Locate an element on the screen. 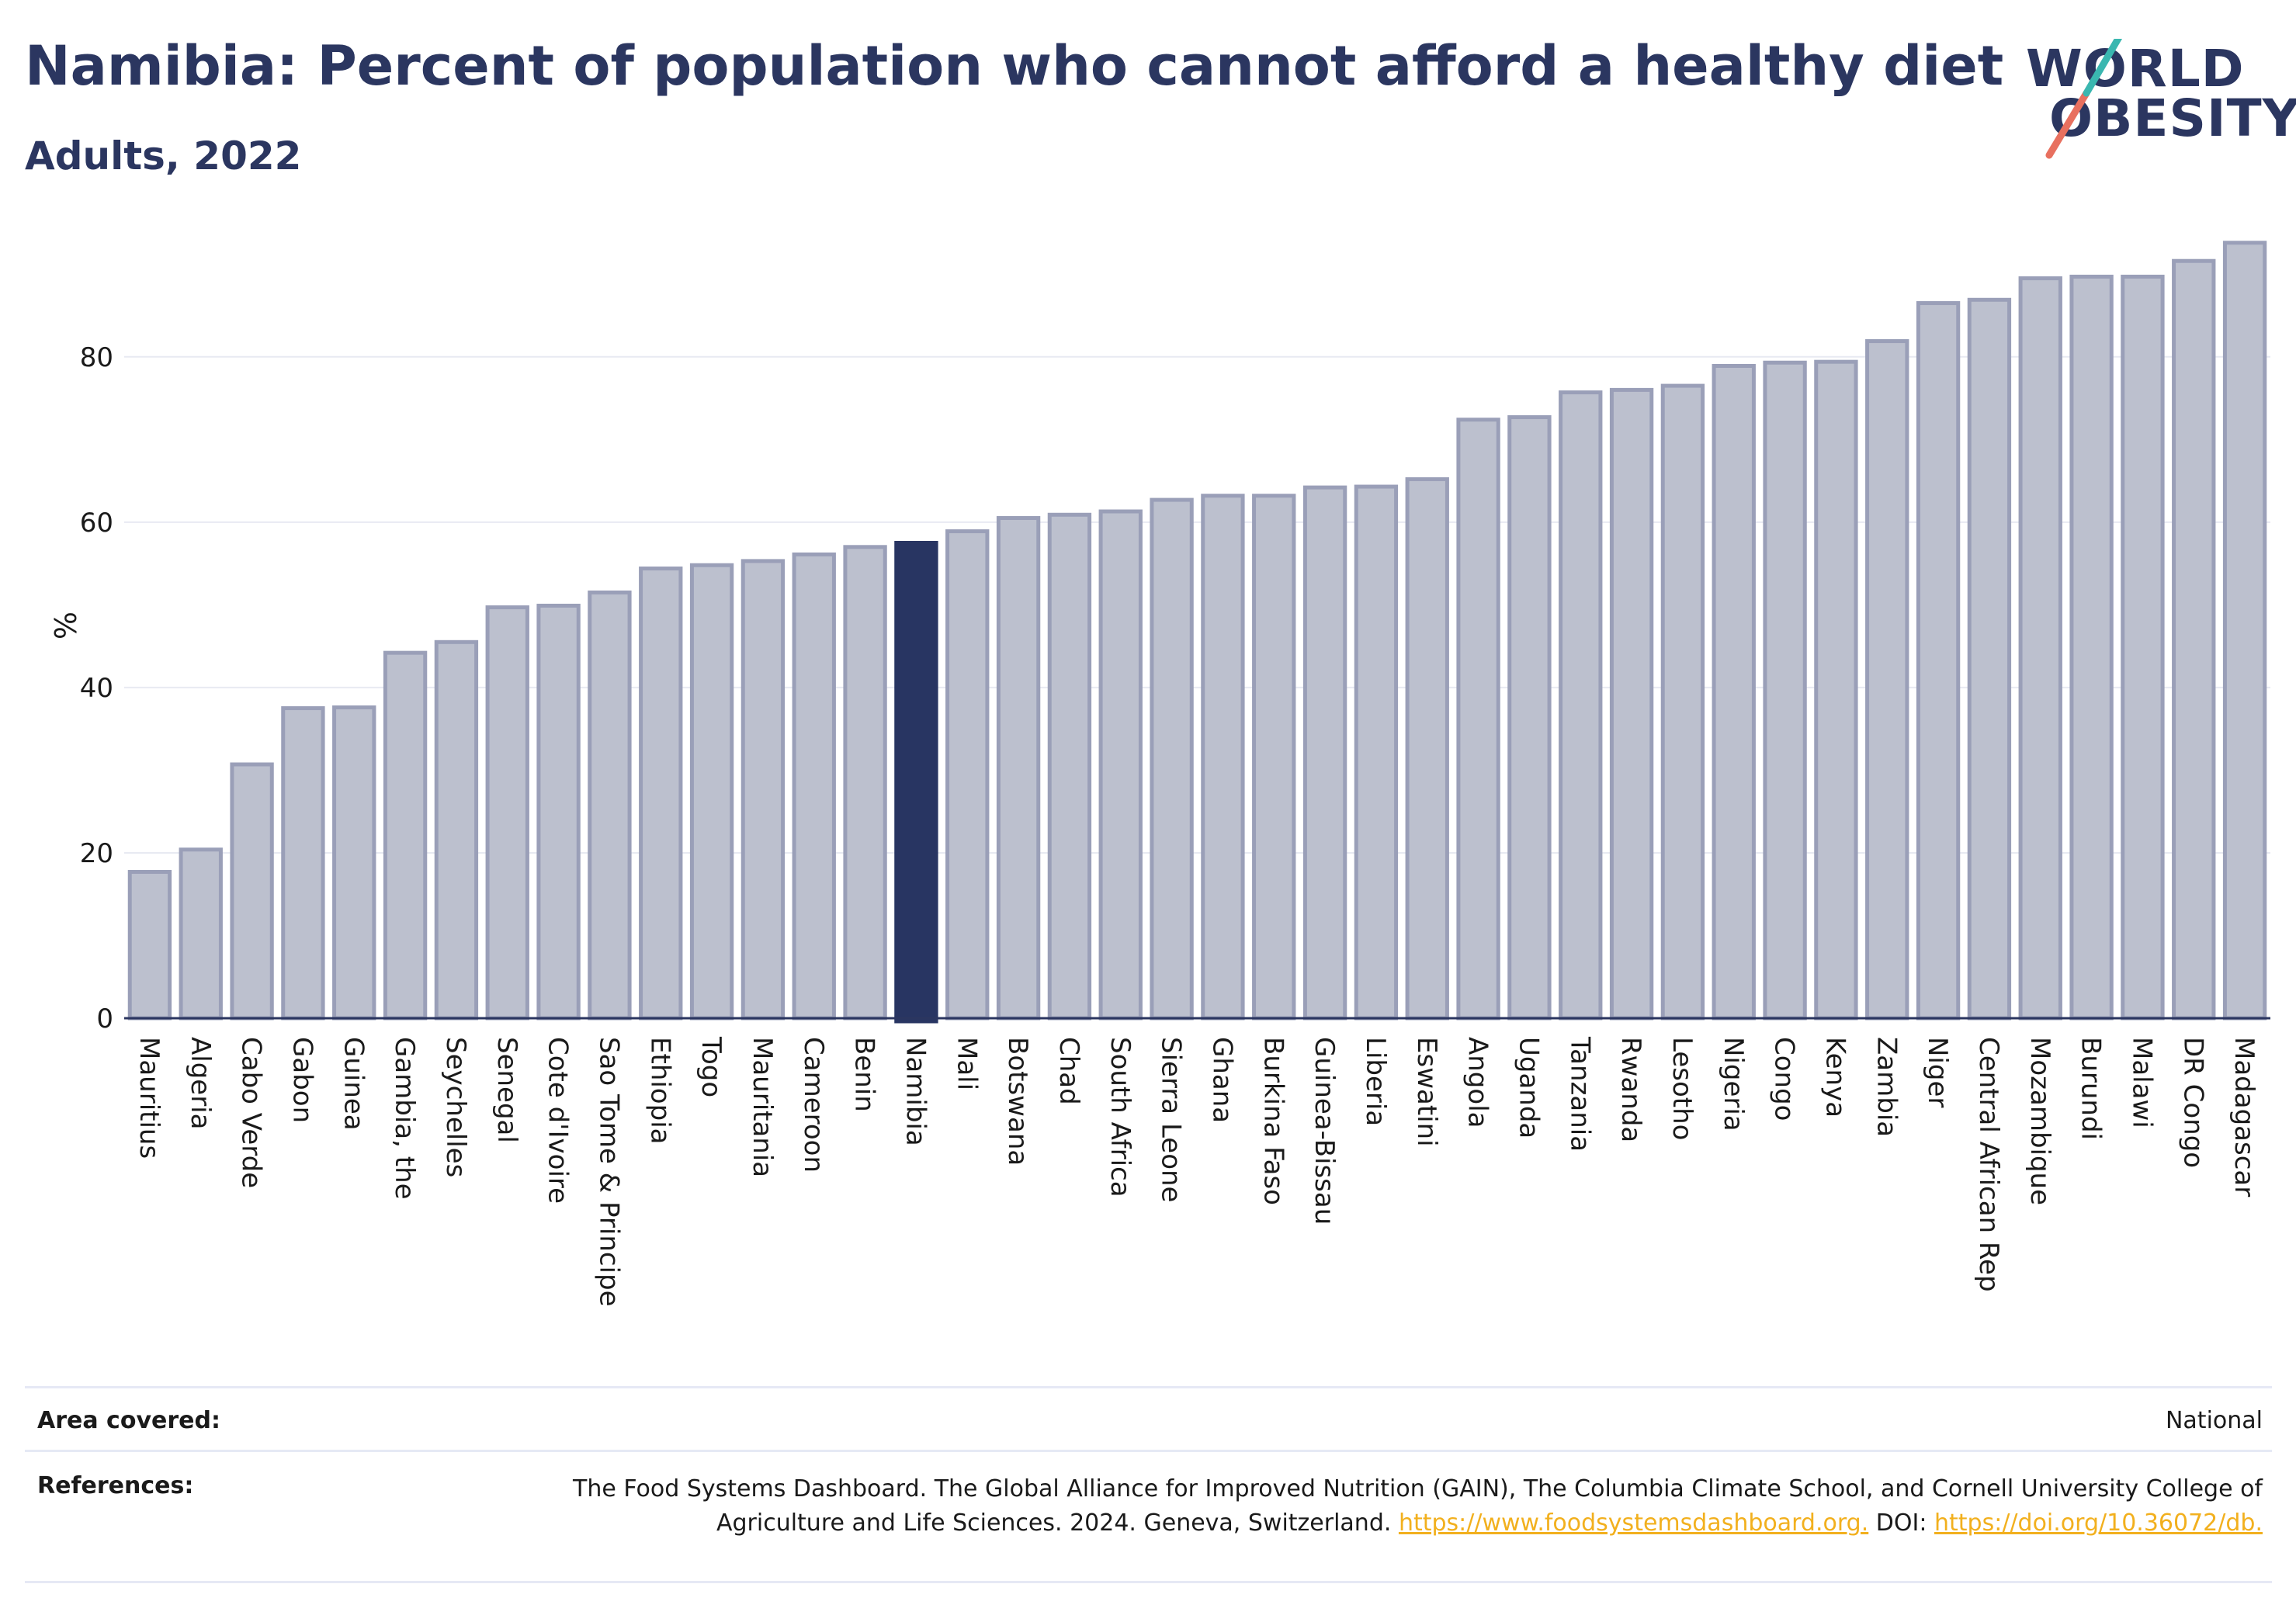 The width and height of the screenshot is (2296, 1622). x-tick-label: Gambia, the is located at coordinates (405, 1118).